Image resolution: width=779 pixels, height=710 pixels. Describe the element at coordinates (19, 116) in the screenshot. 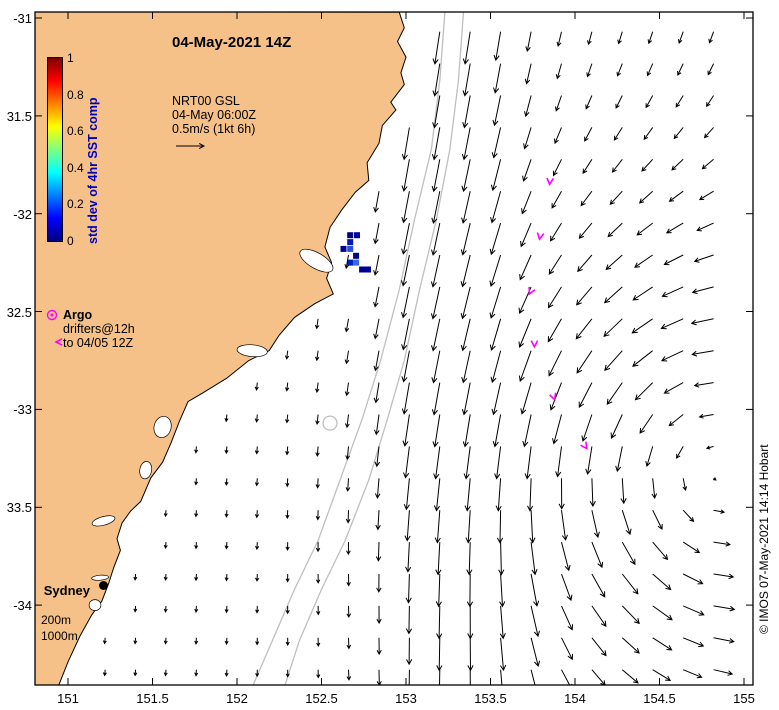

I see `y-axis-tick-label: 31.5` at that location.